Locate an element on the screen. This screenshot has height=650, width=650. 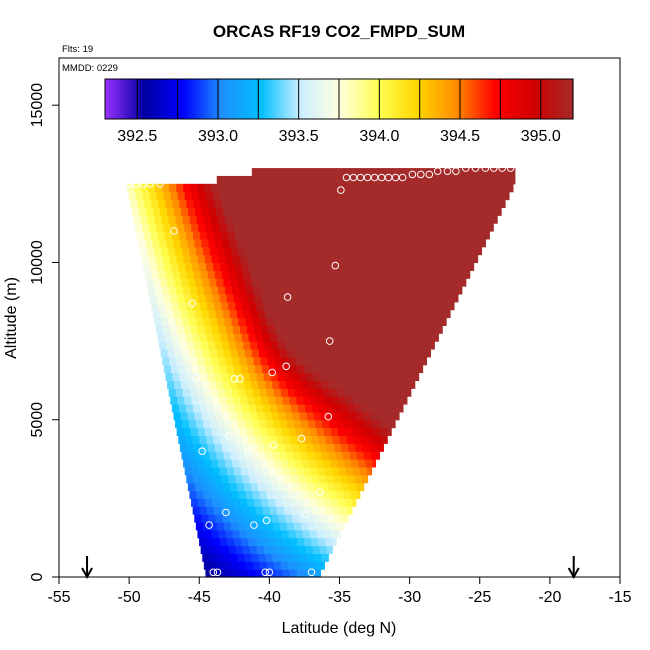
date-annotation: MMDD: 0229 is located at coordinates (90, 68).